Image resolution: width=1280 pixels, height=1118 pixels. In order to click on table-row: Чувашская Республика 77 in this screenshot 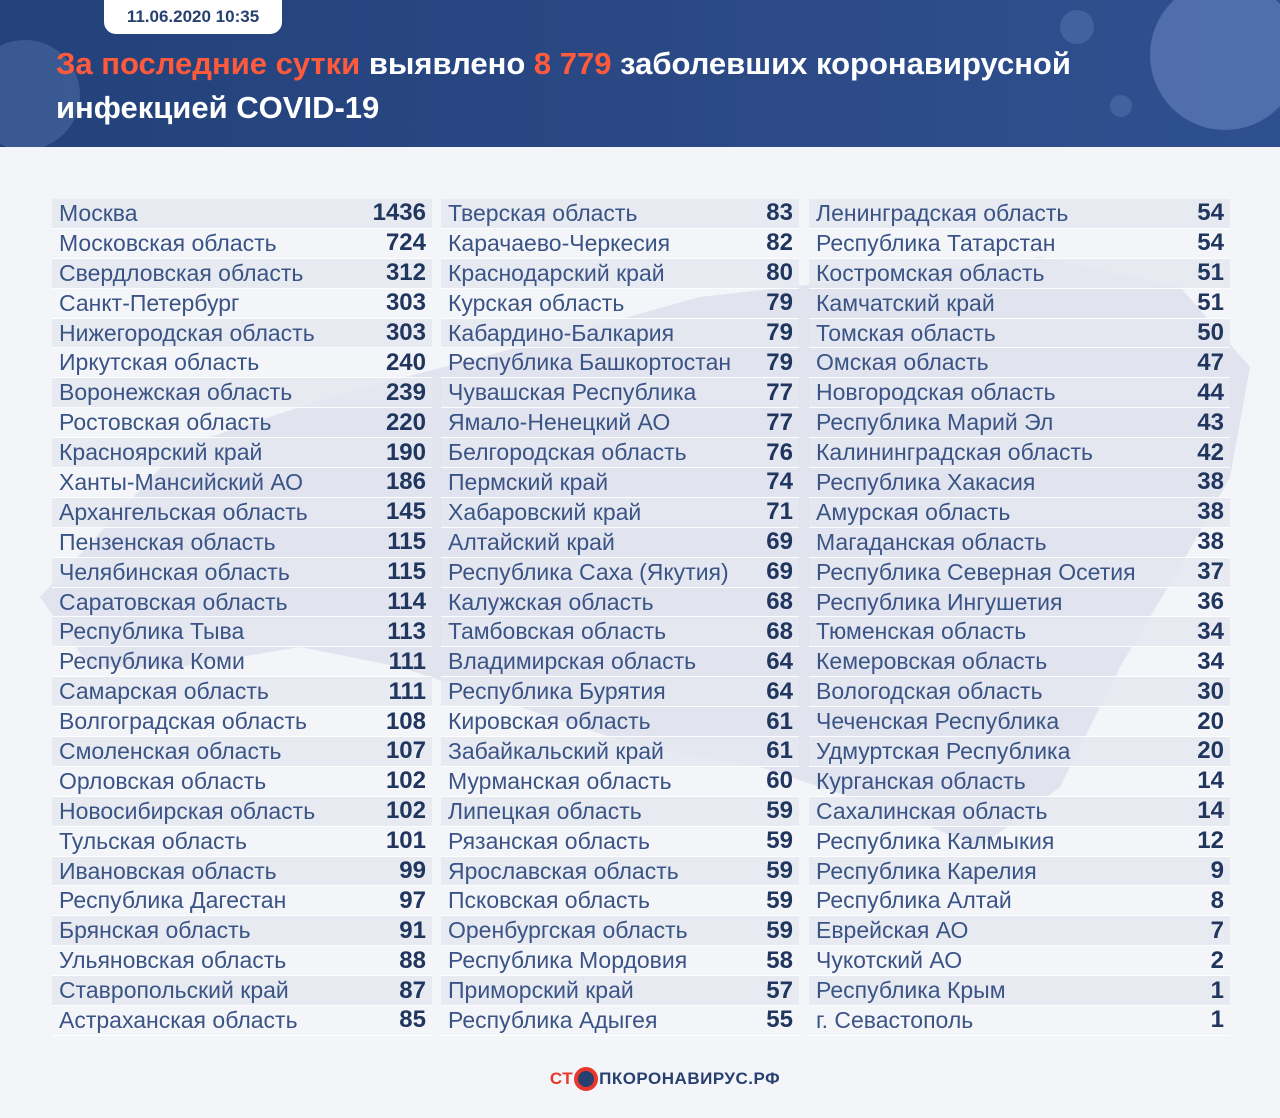, I will do `click(620, 393)`.